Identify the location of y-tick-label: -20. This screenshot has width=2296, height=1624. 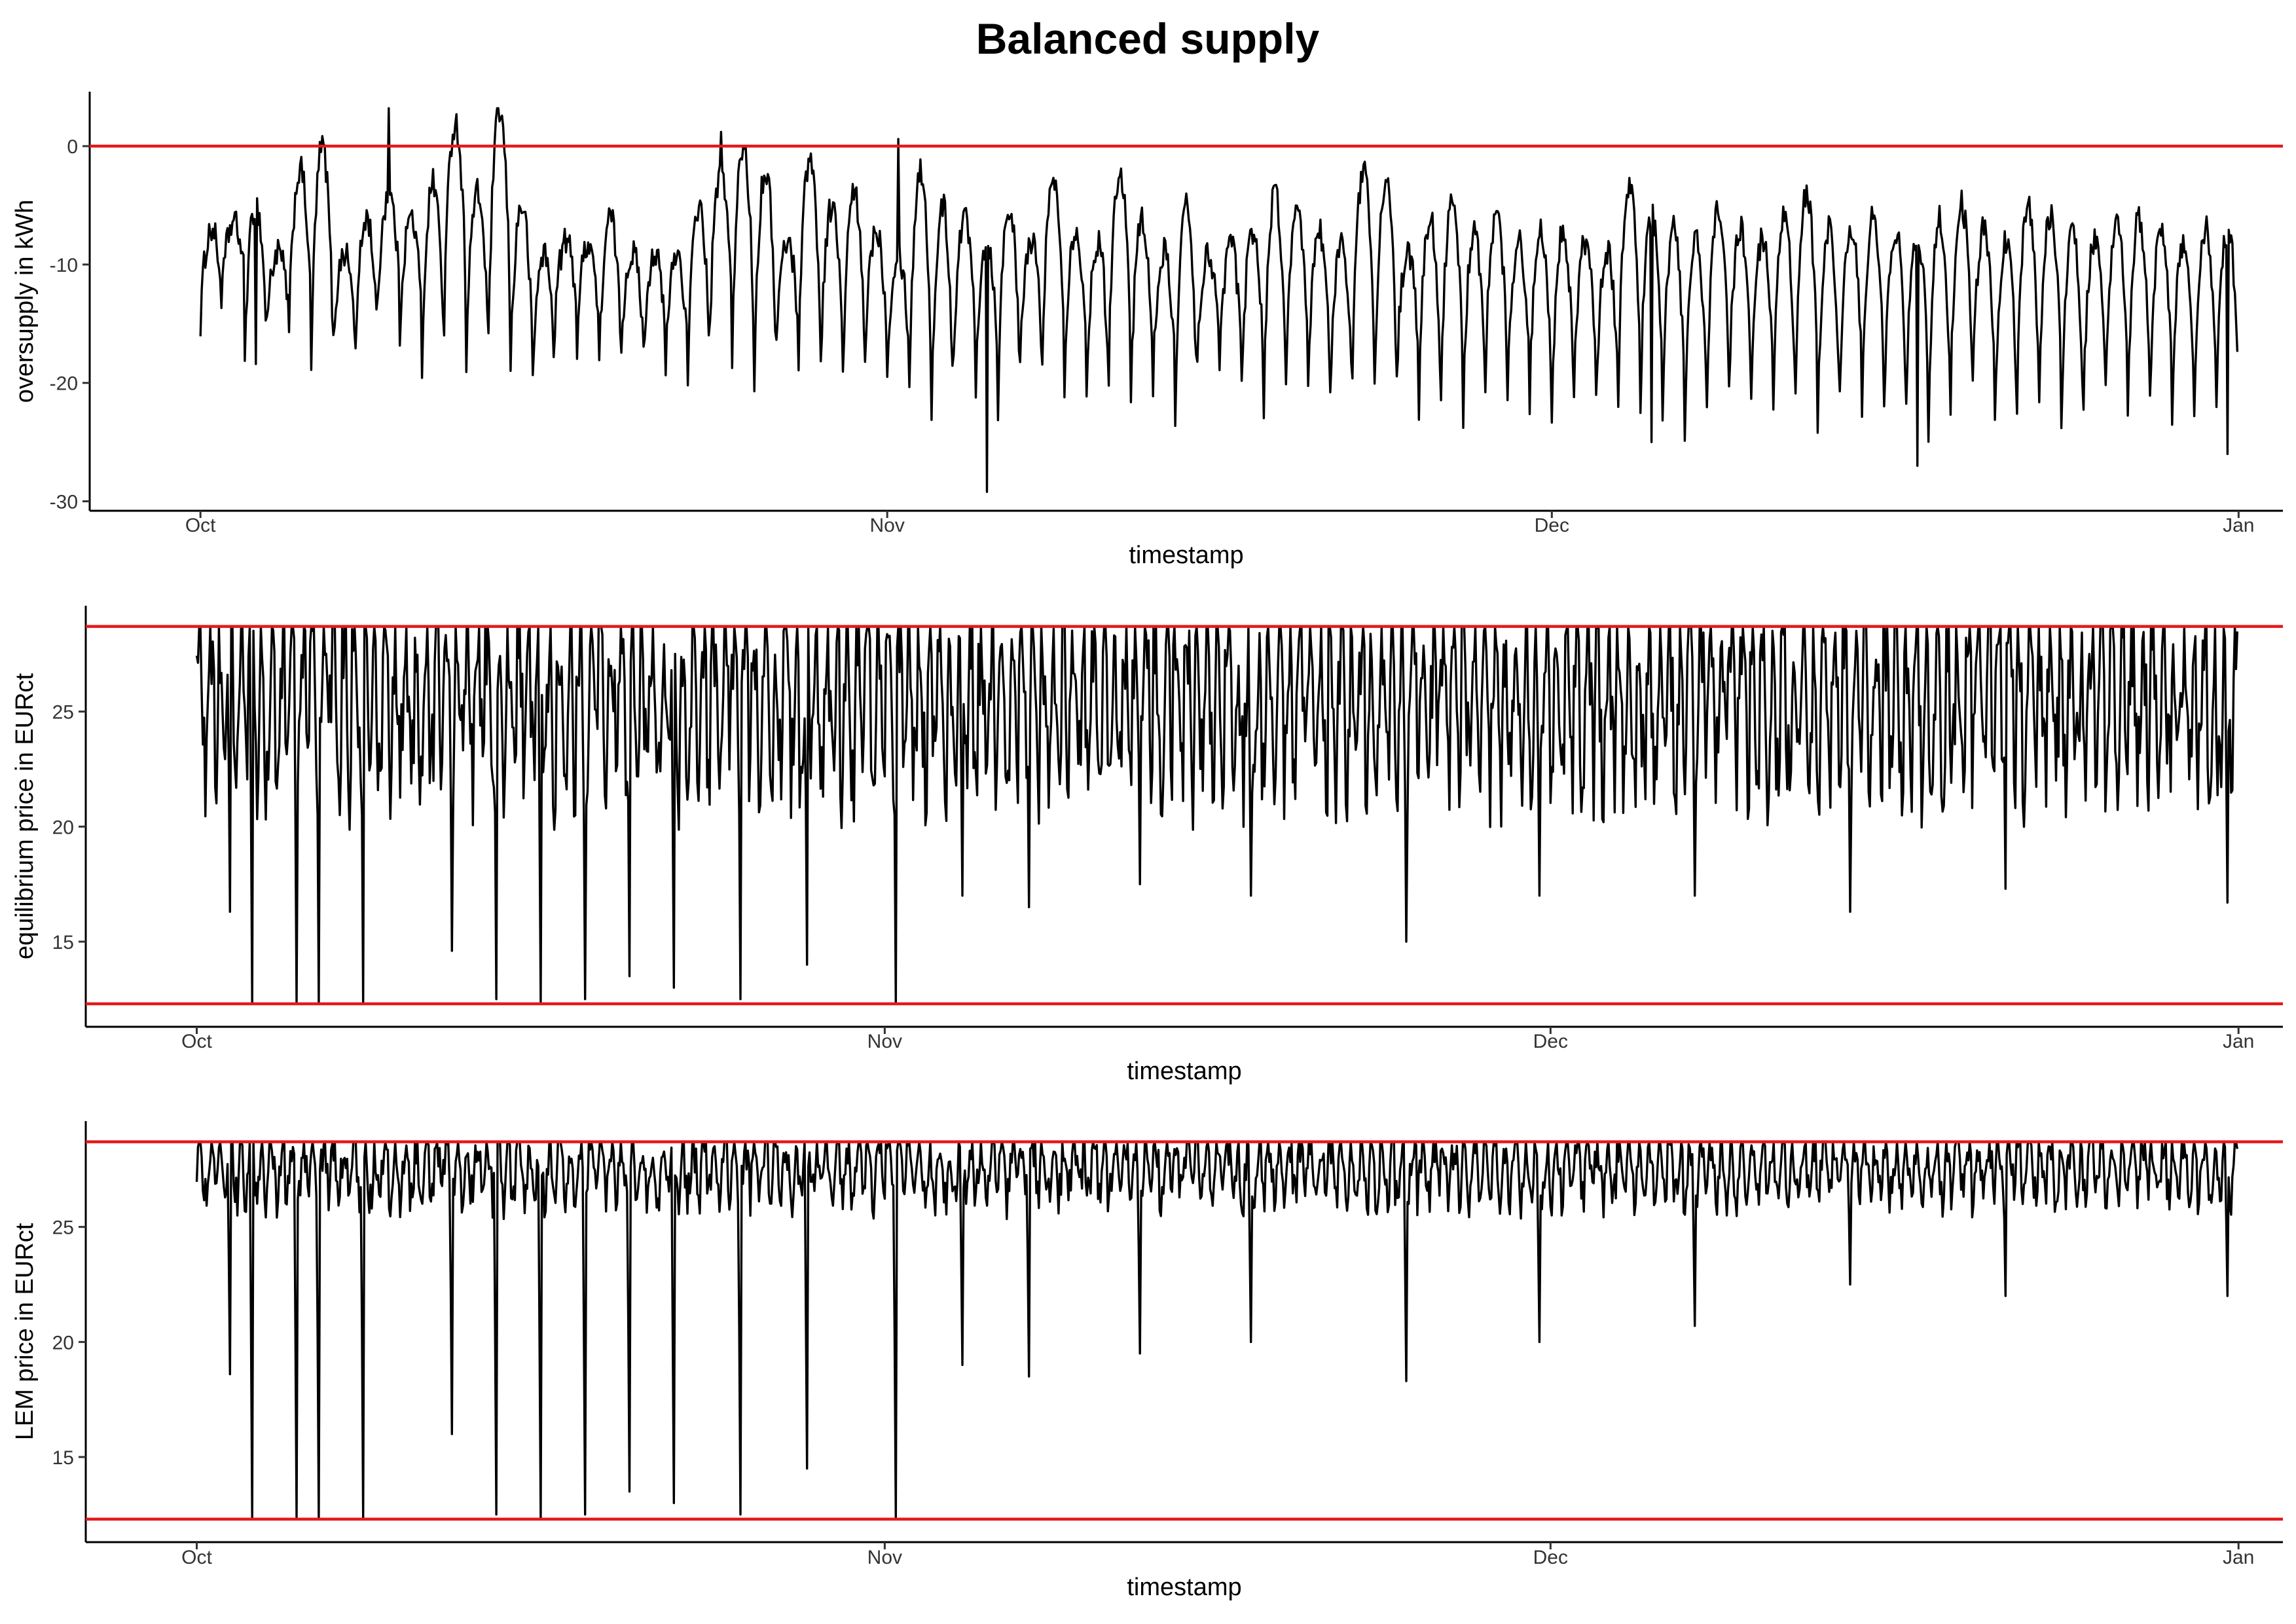
(64, 384).